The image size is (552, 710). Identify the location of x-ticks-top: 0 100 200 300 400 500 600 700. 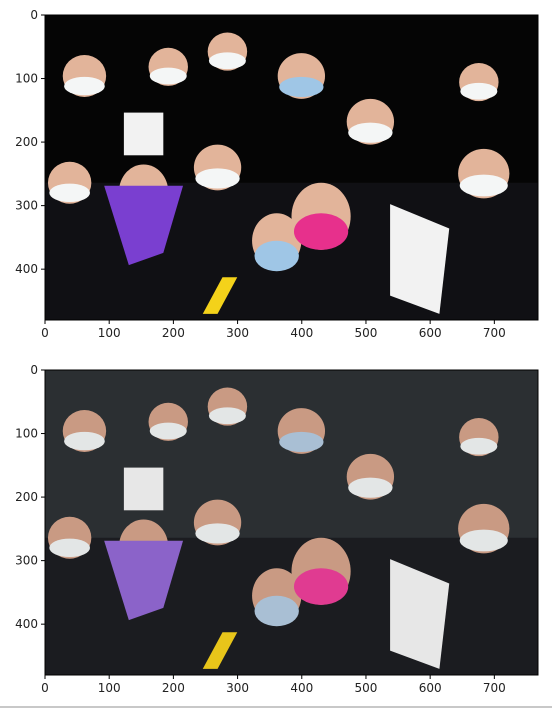
(273, 330).